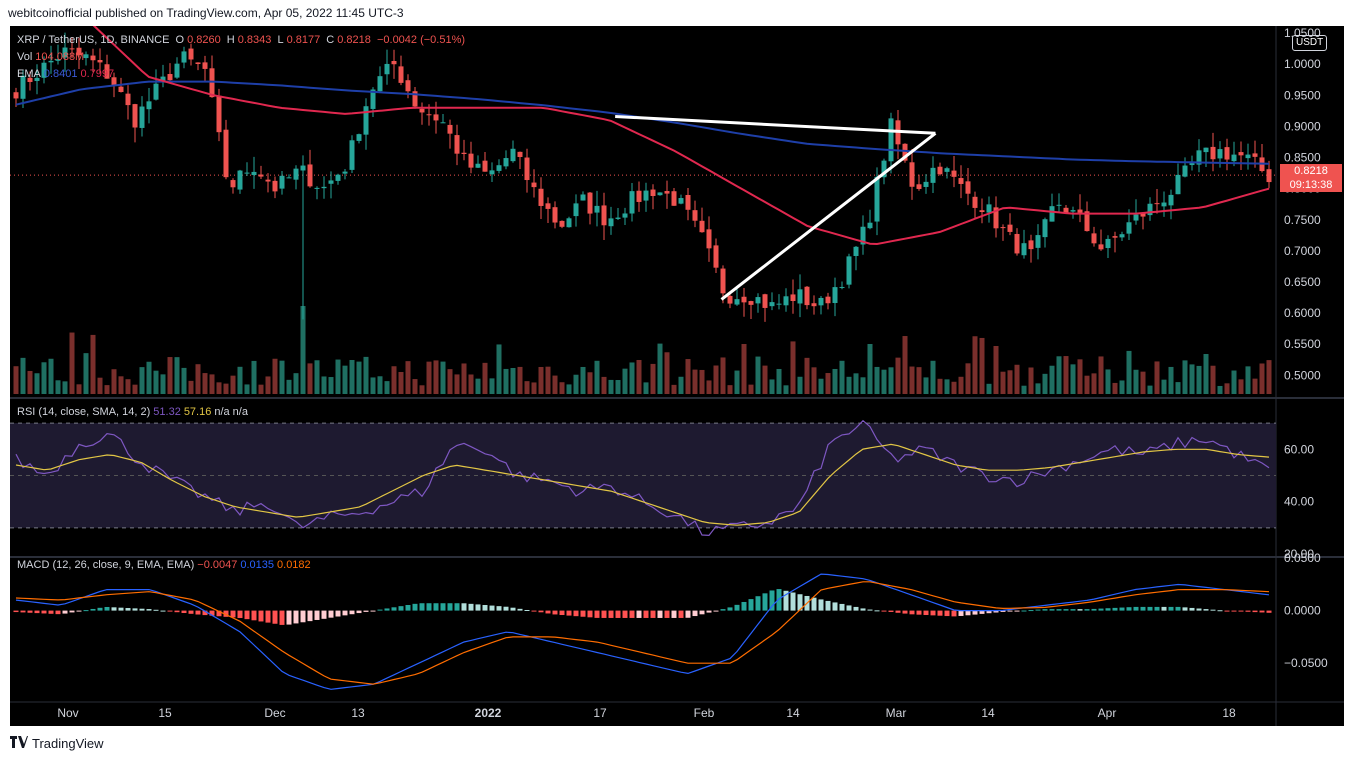 Image resolution: width=1354 pixels, height=762 pixels. Describe the element at coordinates (84, 412) in the screenshot. I see `rsi-label: RSI (14, close, SMA, 14, 2)` at that location.